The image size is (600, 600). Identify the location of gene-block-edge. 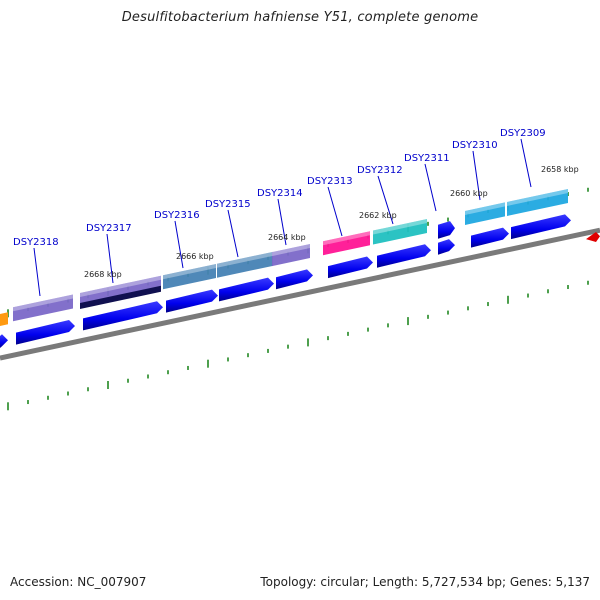
(4, 319).